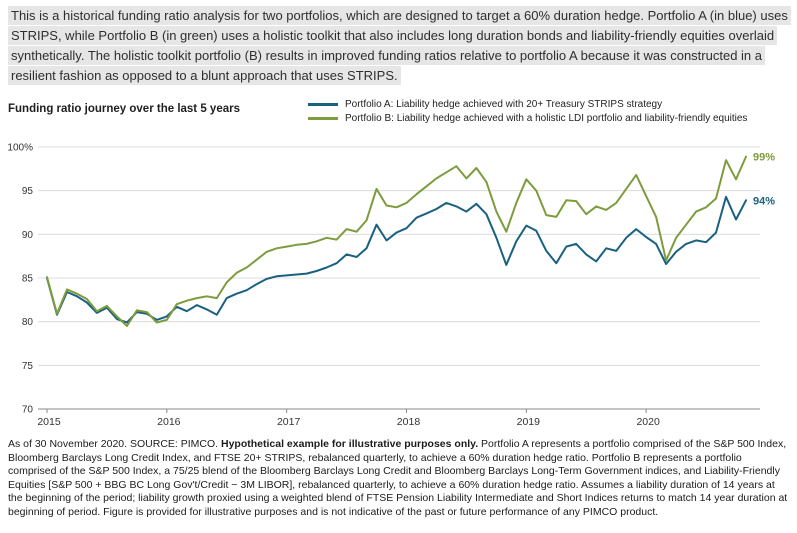 The height and width of the screenshot is (533, 797). What do you see at coordinates (20, 148) in the screenshot?
I see `y-tick-label: 100%` at bounding box center [20, 148].